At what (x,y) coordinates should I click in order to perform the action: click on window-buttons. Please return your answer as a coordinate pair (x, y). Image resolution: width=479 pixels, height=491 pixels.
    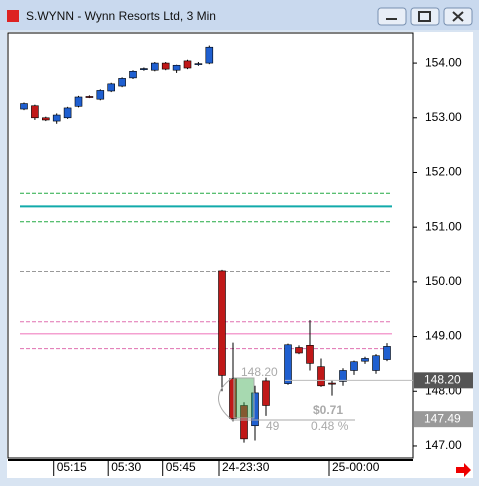
    Looking at the image, I should click on (425, 16).